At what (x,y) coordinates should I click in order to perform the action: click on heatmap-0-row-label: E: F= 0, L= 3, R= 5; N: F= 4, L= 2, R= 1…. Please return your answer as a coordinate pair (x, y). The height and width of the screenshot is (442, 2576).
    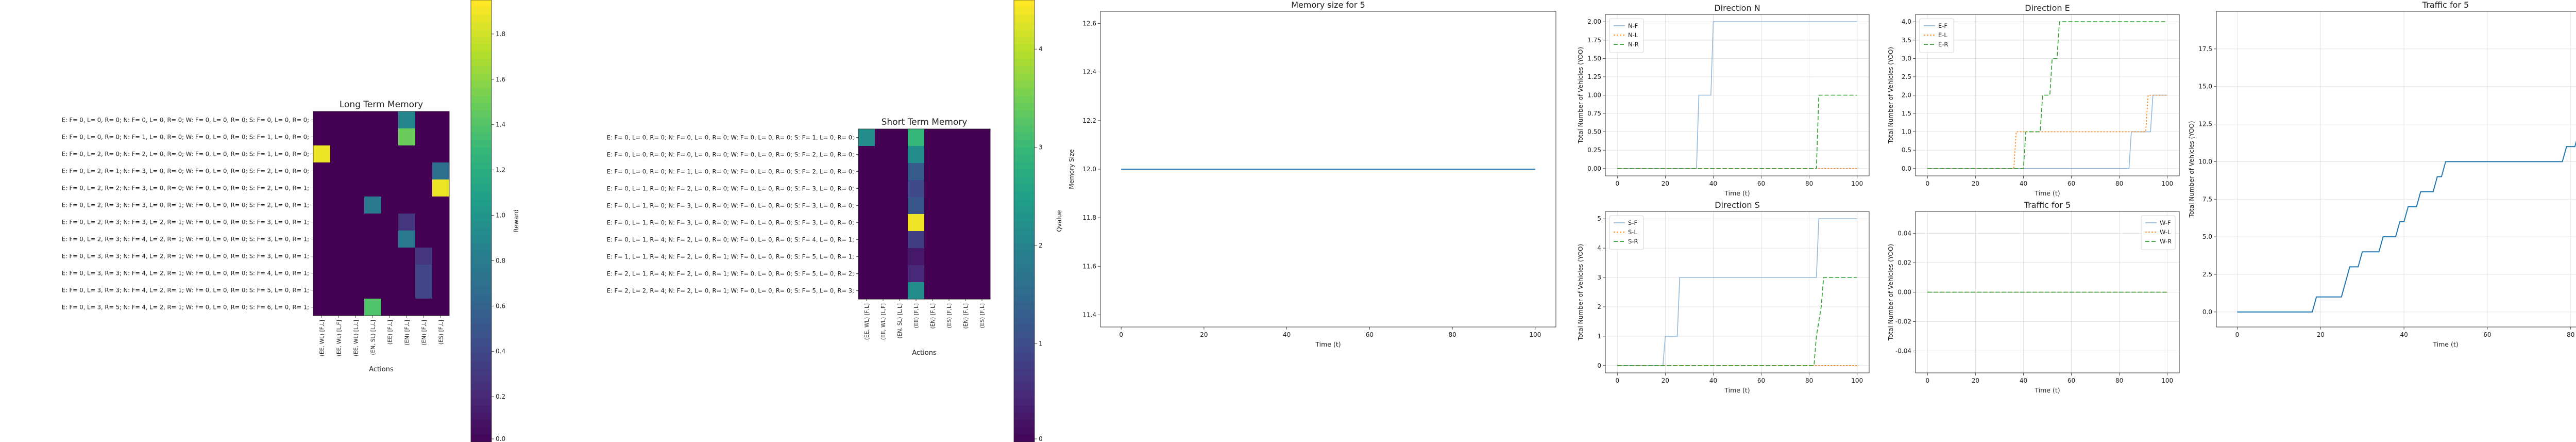
    Looking at the image, I should click on (185, 307).